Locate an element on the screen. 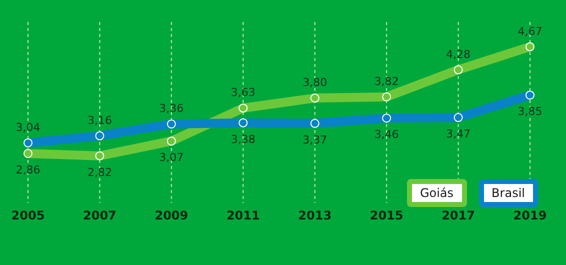 The height and width of the screenshot is (265, 566). data-label: 3,04 is located at coordinates (28, 127).